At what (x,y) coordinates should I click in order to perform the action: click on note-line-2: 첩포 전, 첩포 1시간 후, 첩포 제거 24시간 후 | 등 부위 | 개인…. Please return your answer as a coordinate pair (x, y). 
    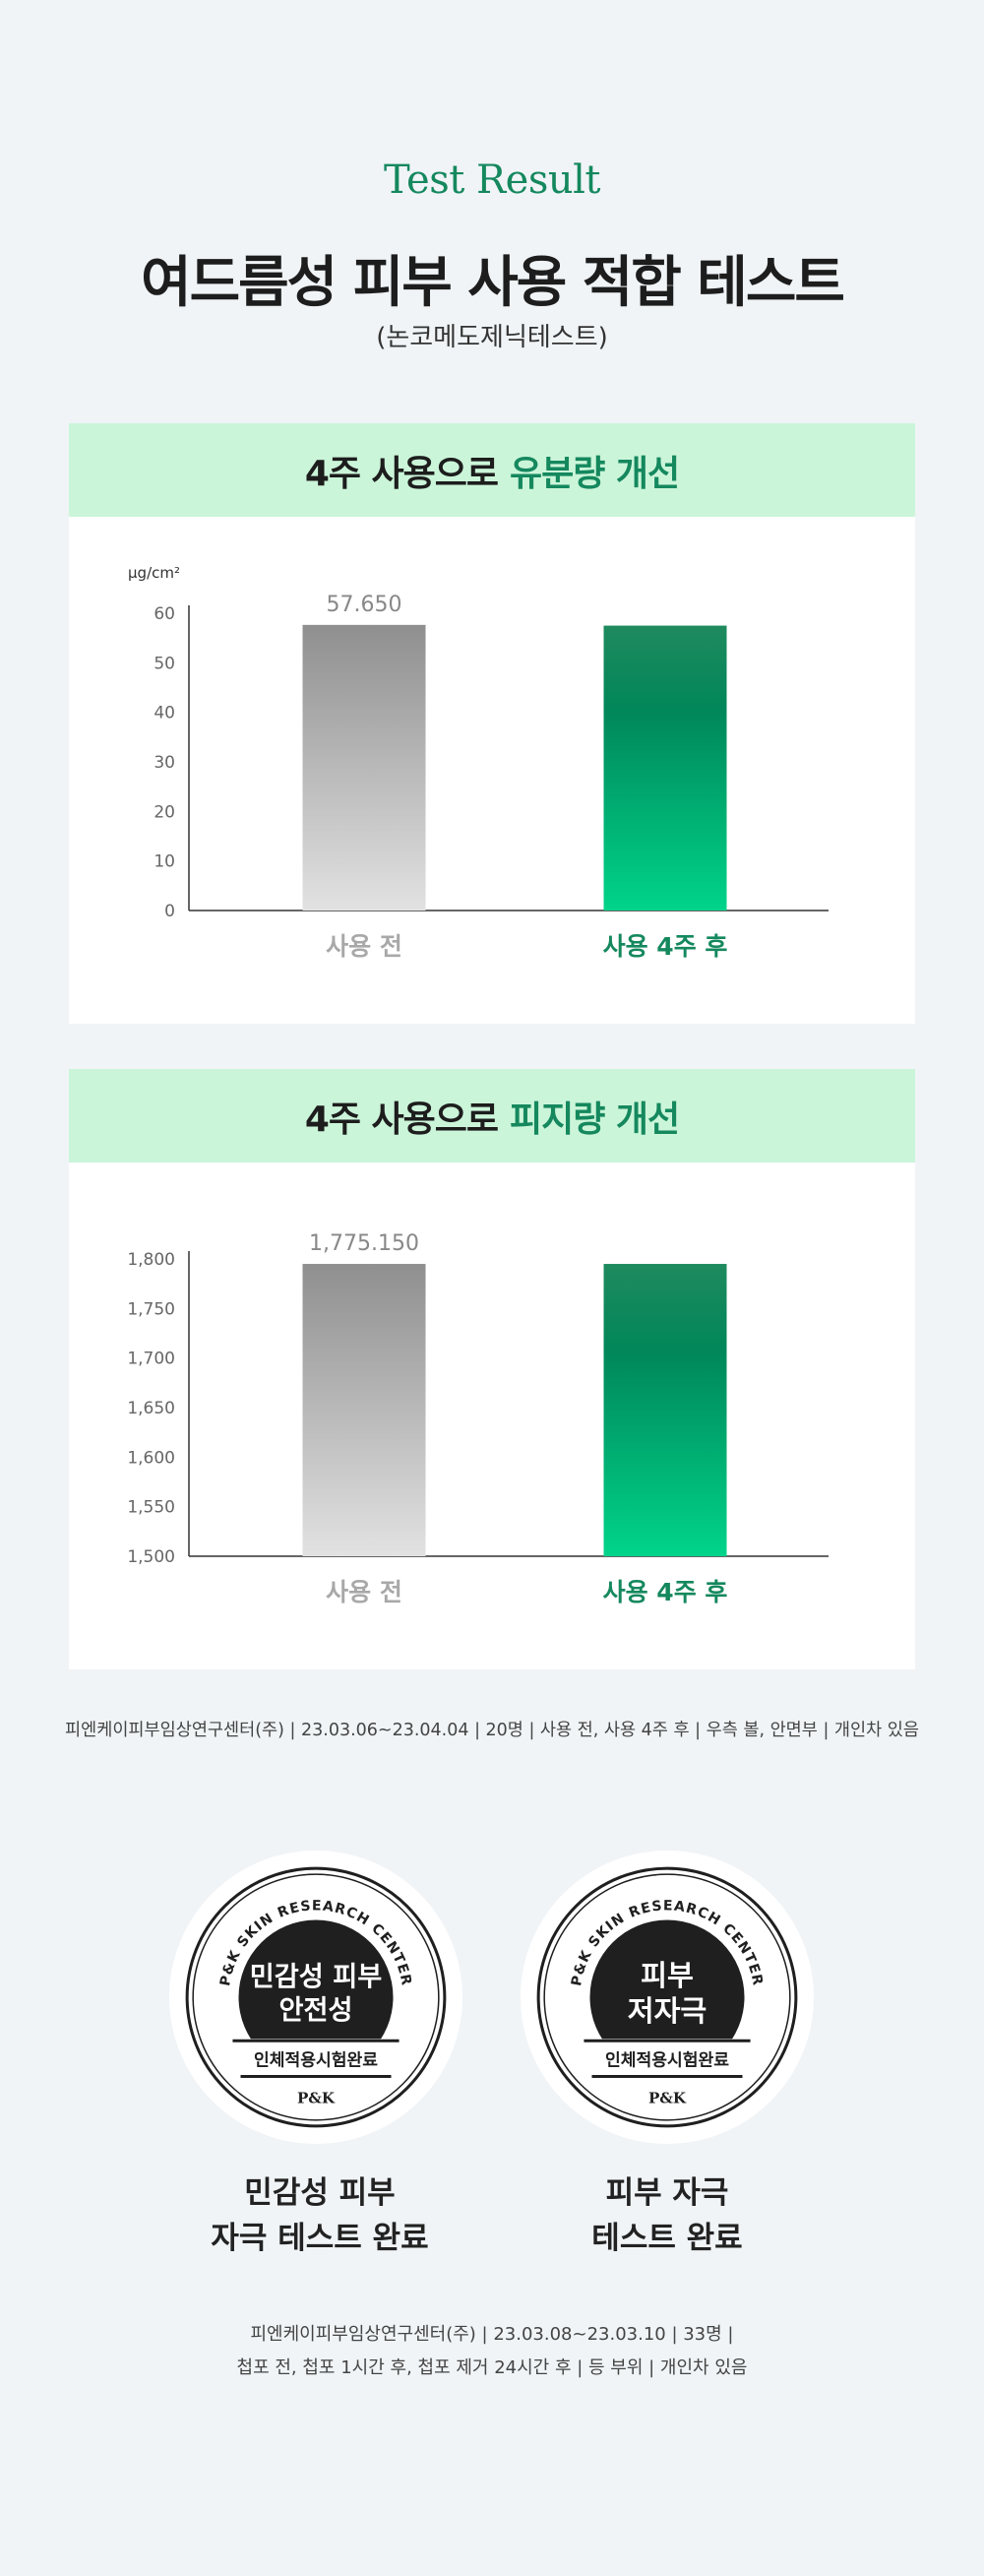
    Looking at the image, I should click on (492, 2367).